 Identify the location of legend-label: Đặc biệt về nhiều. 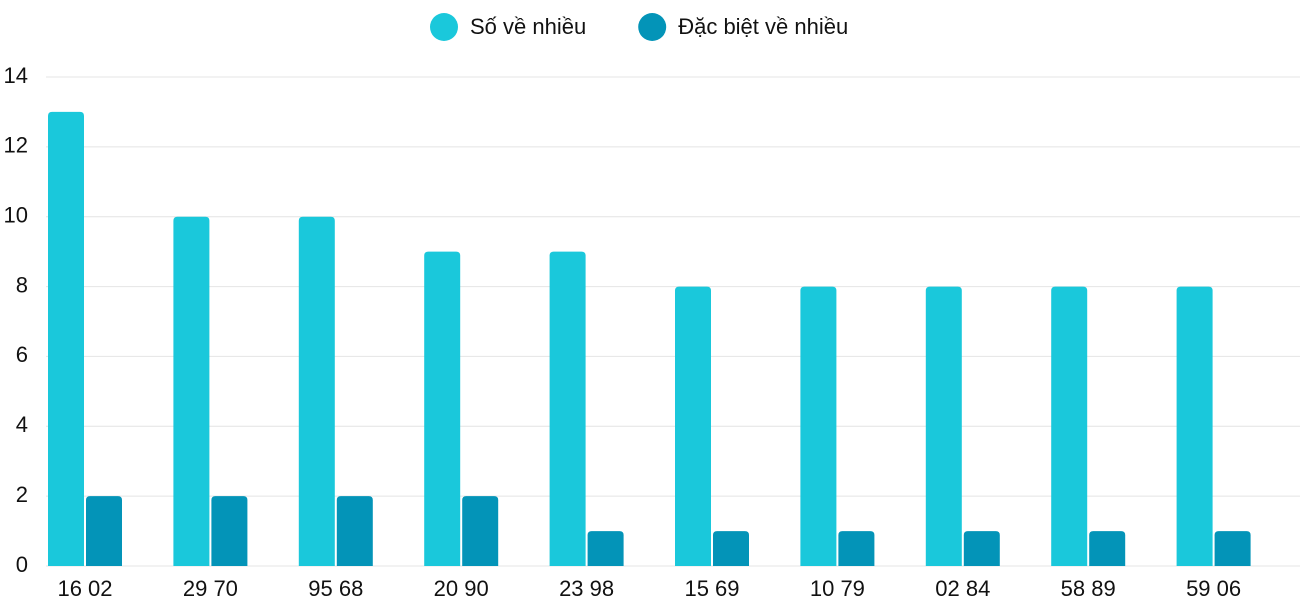
(763, 26).